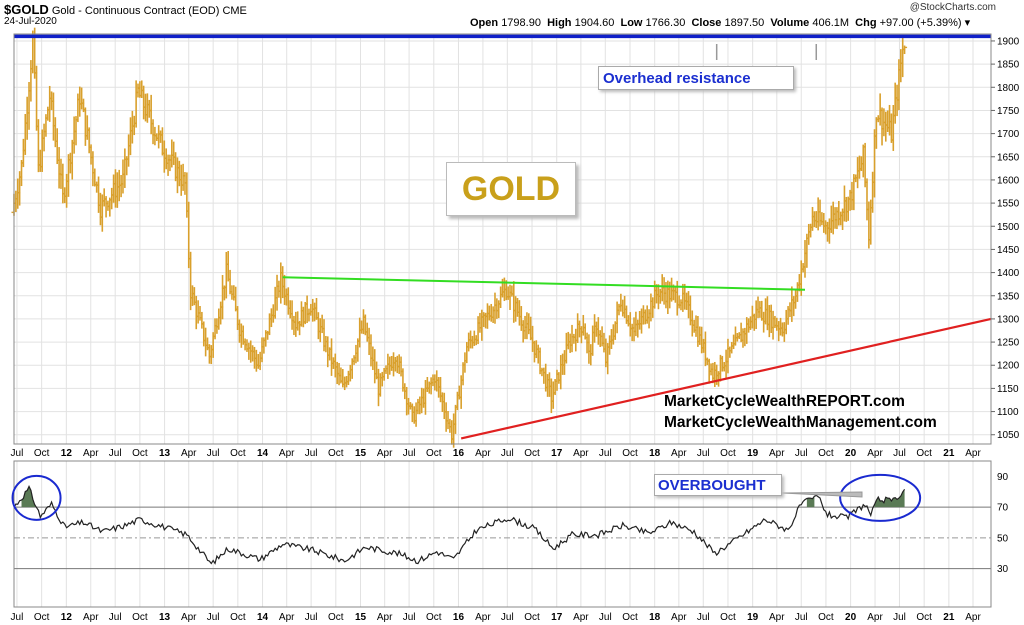 This screenshot has height=625, width=1024. Describe the element at coordinates (952, 7) in the screenshot. I see `stockcharts-watermark: @StockCharts.com` at that location.